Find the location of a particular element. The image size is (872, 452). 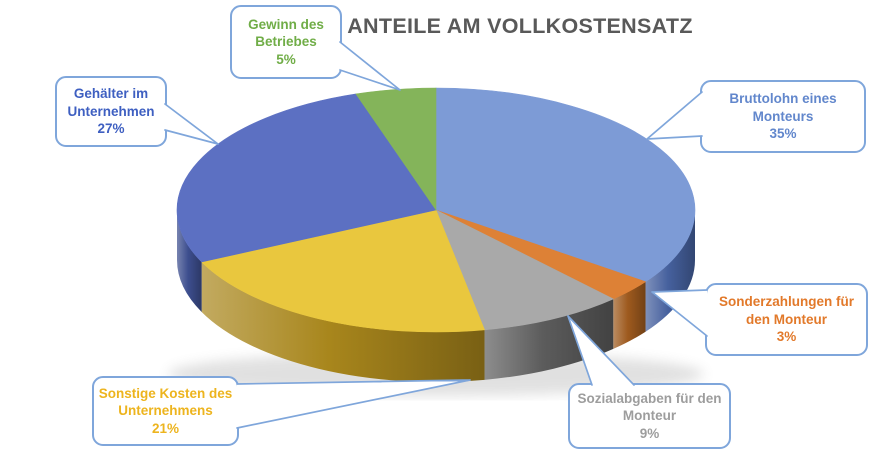

callout-label: Bruttolohn eines Monteurs 35% is located at coordinates (783, 116).